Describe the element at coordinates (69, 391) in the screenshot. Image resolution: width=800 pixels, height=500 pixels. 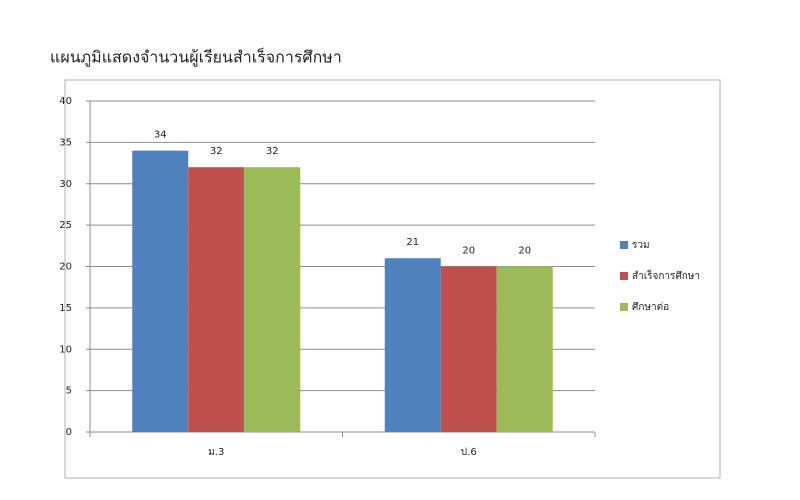
I see `y-tick-label: 5` at that location.